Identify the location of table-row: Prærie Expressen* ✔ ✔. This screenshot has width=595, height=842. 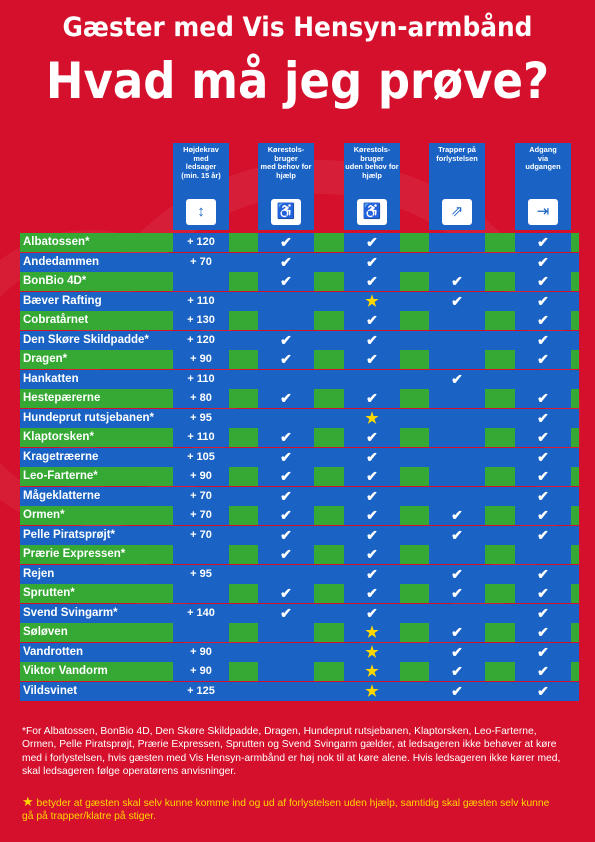
(299, 554).